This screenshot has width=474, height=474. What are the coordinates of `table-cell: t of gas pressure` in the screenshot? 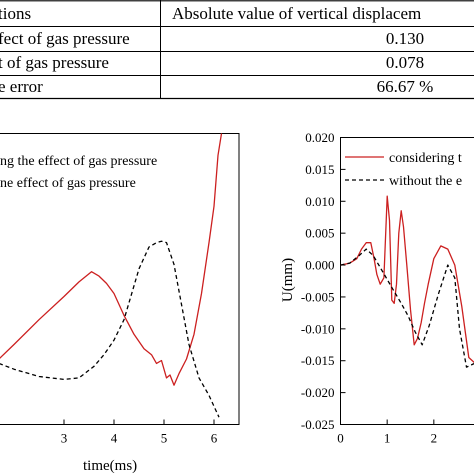 It's located at (54, 62).